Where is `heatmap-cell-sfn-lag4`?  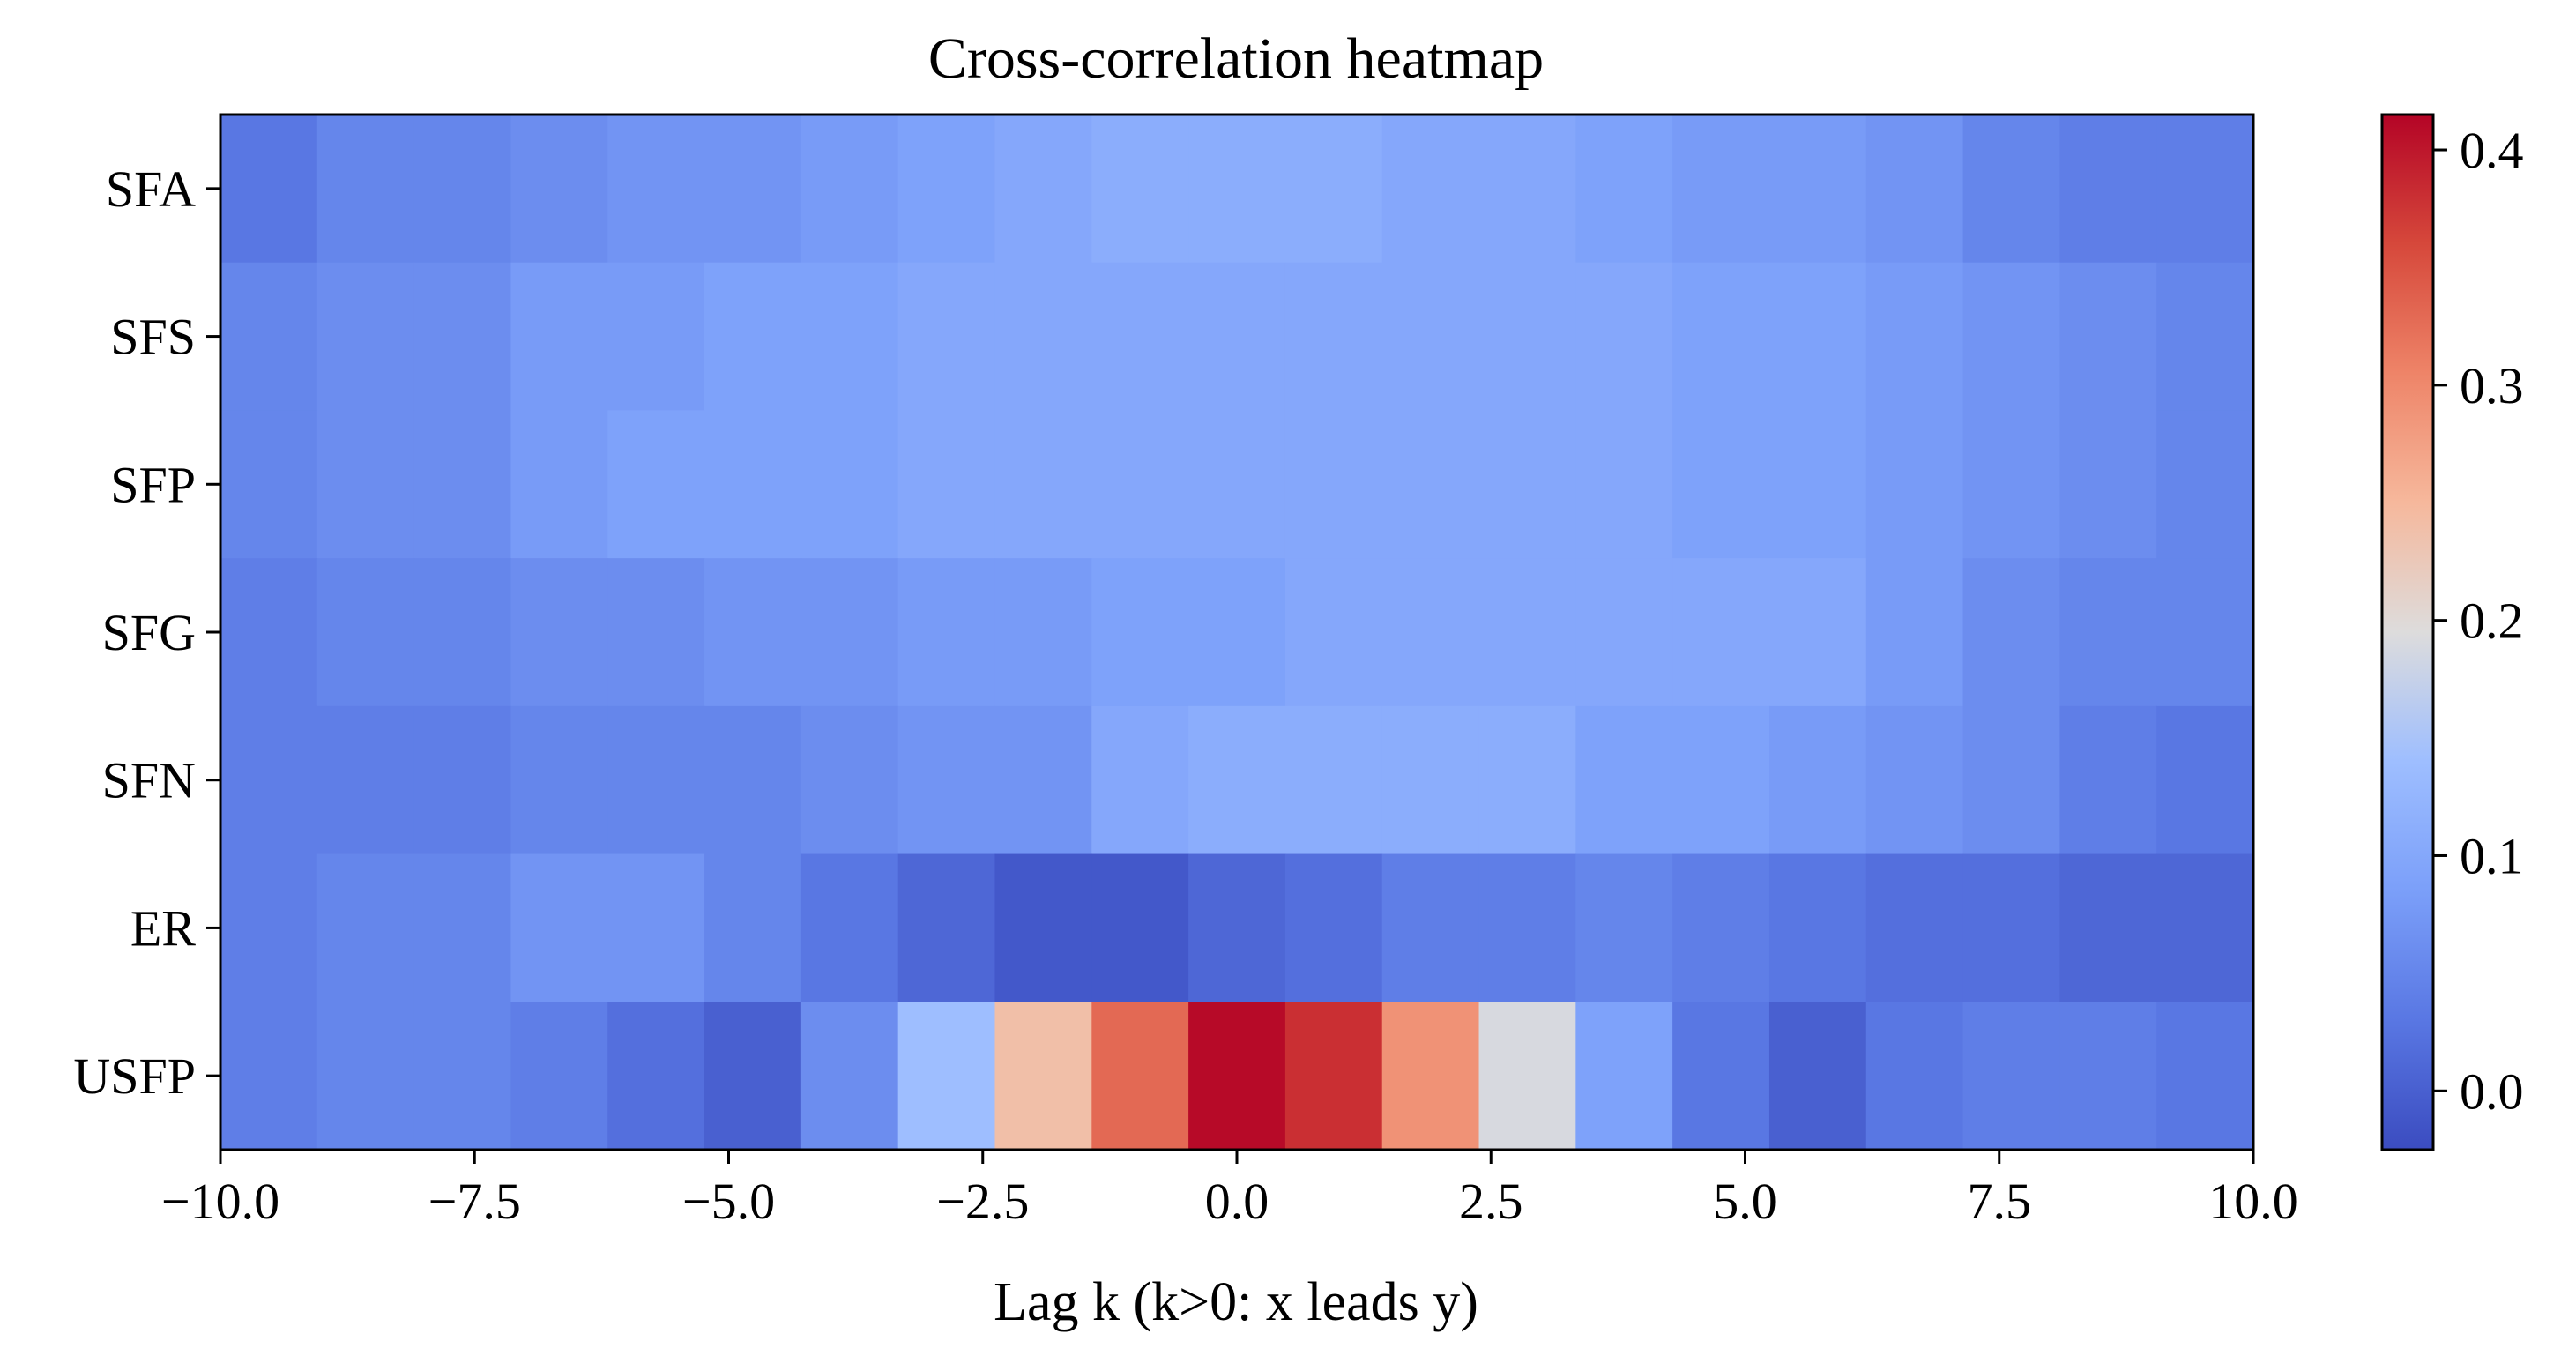 heatmap-cell-sfn-lag4 is located at coordinates (1624, 780).